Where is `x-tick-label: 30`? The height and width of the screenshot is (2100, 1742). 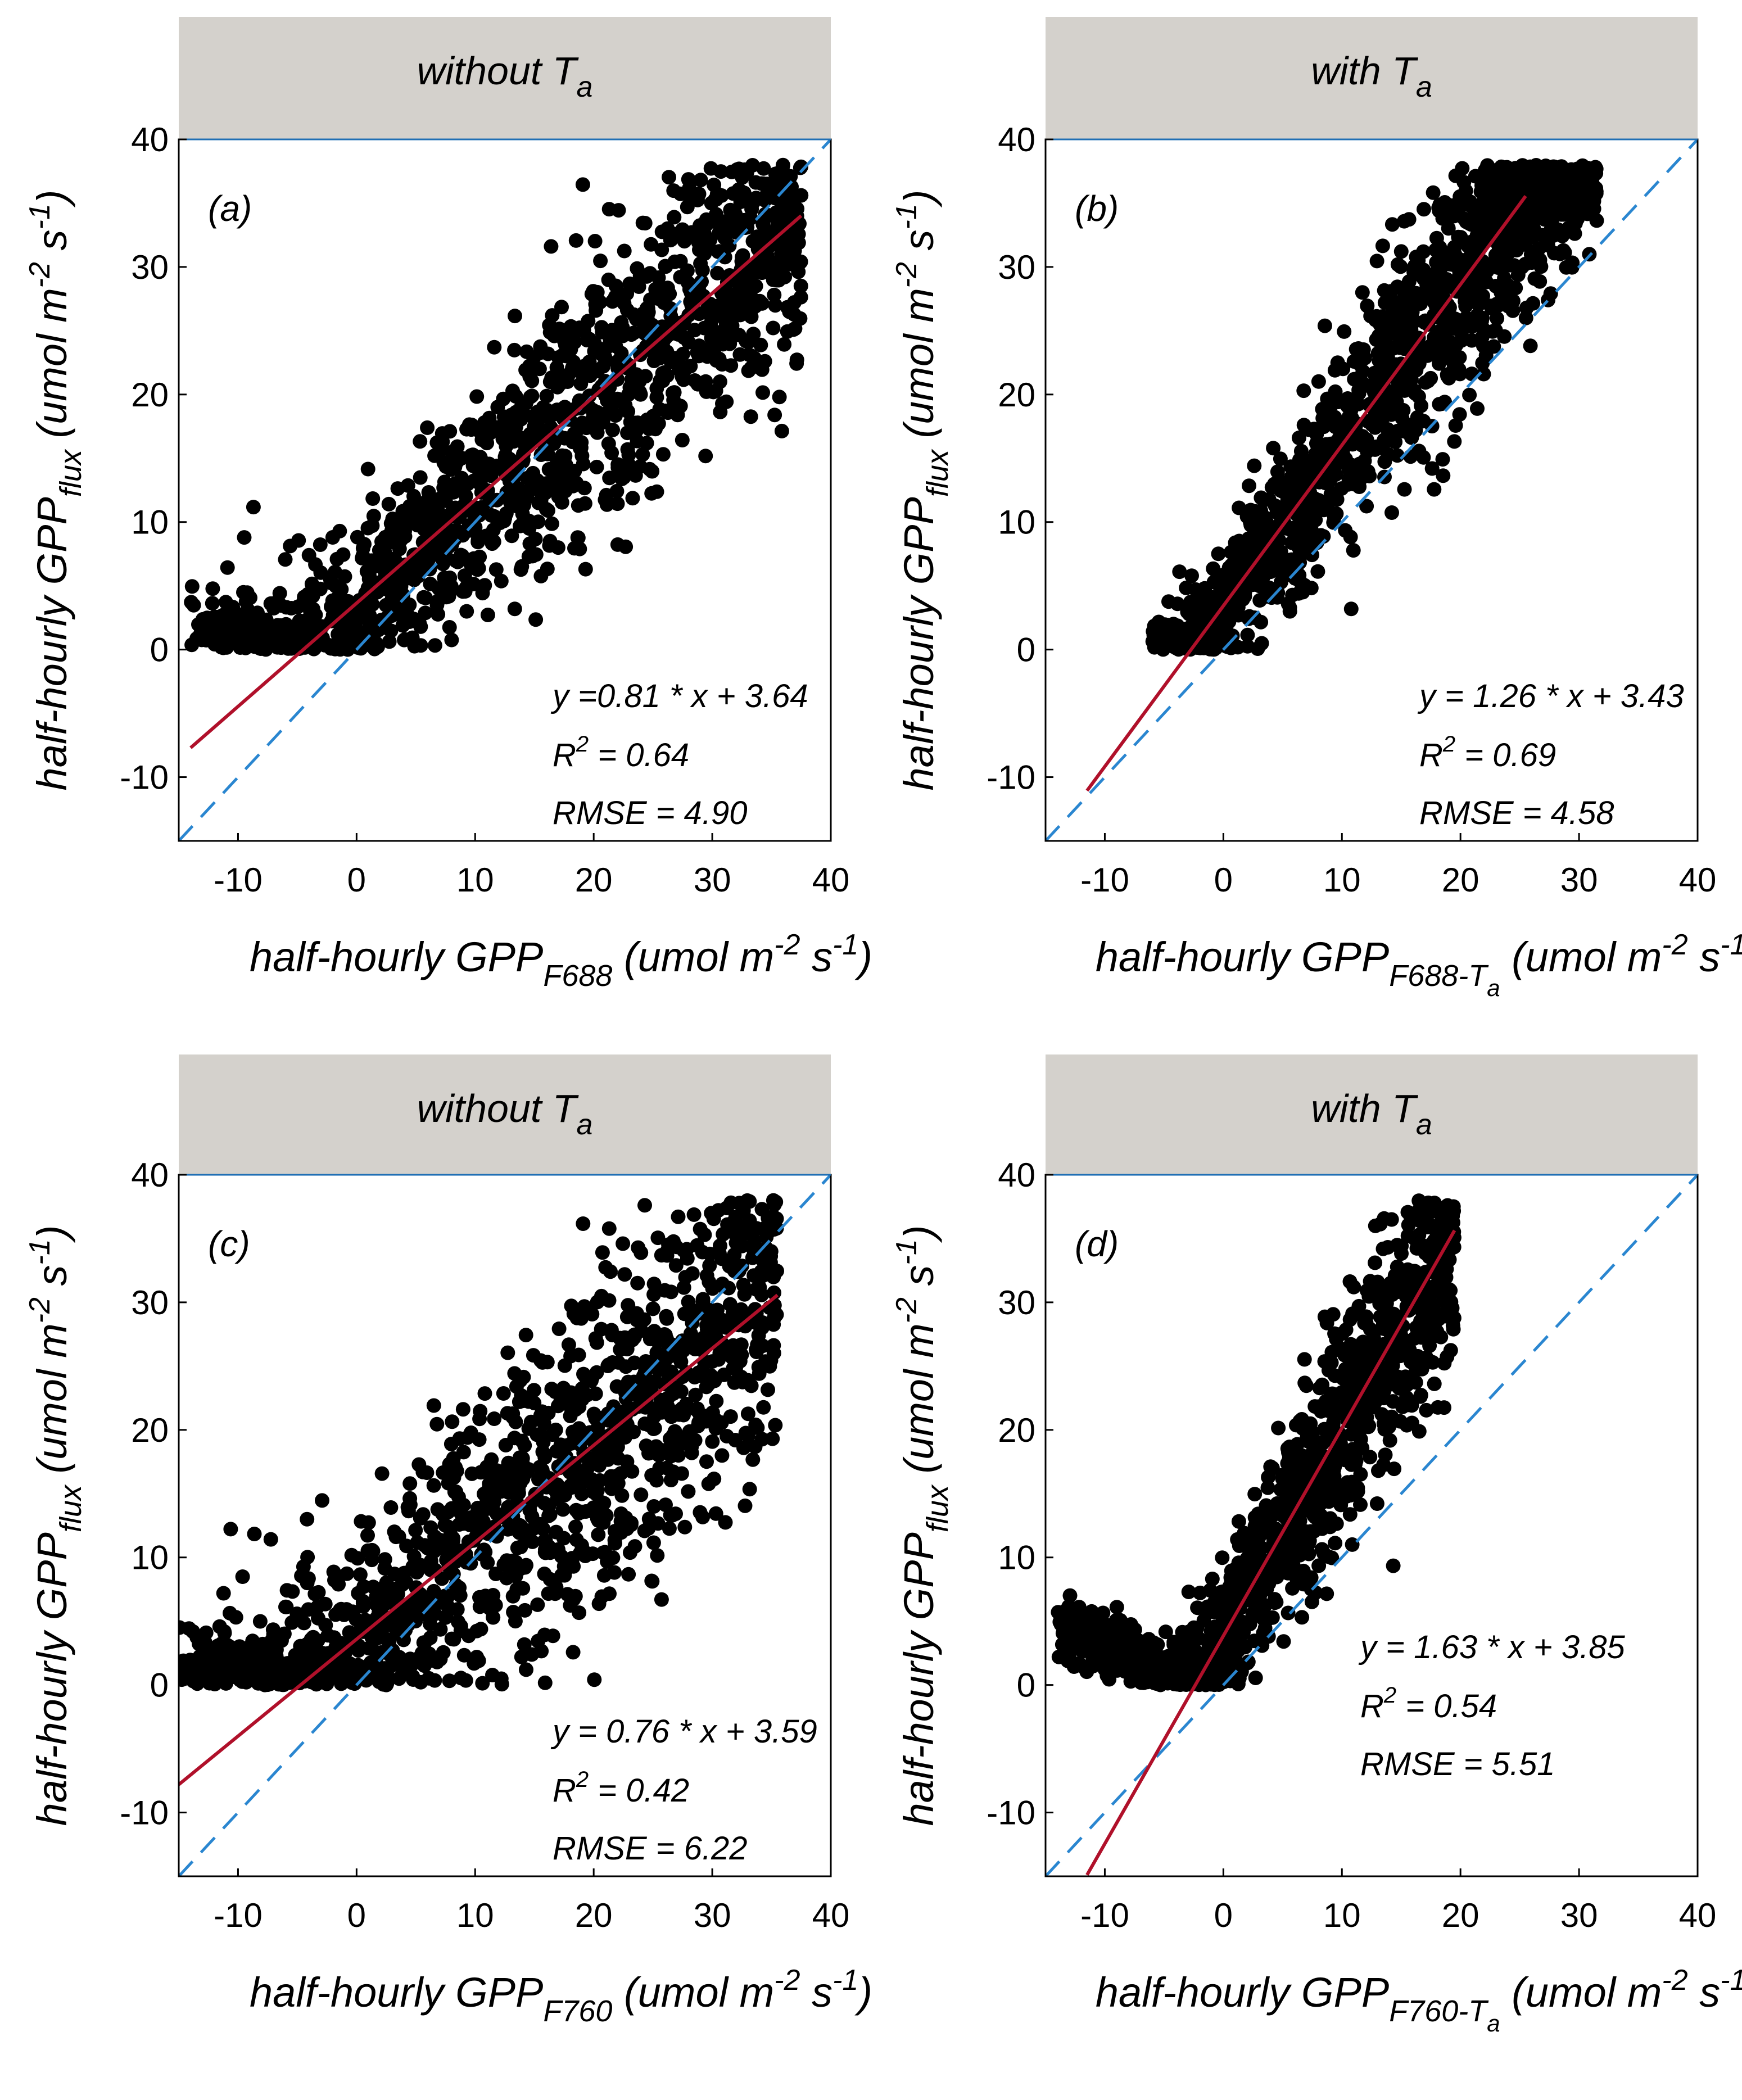
x-tick-label: 30 is located at coordinates (712, 1915).